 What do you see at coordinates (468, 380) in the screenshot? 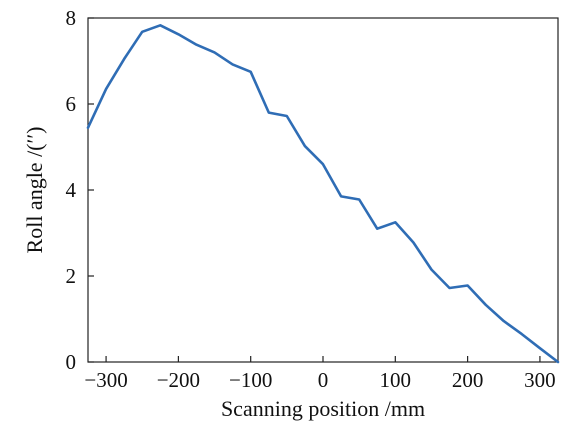
I see `x-tick-label: 200` at bounding box center [468, 380].